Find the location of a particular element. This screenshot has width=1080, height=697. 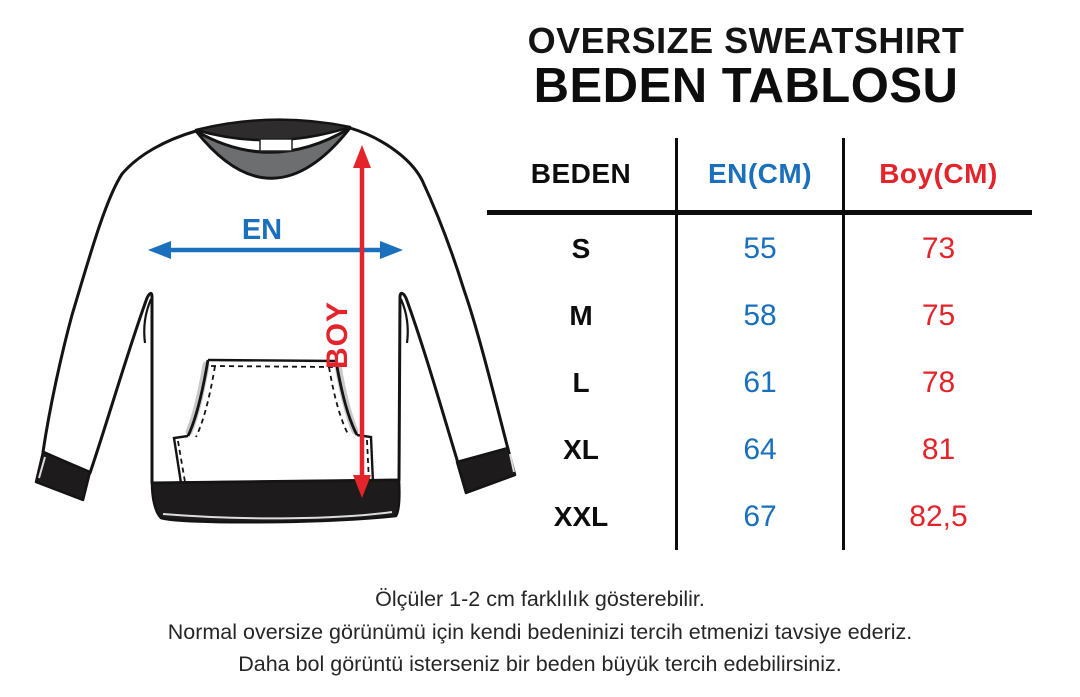

neck-tag is located at coordinates (276, 145).